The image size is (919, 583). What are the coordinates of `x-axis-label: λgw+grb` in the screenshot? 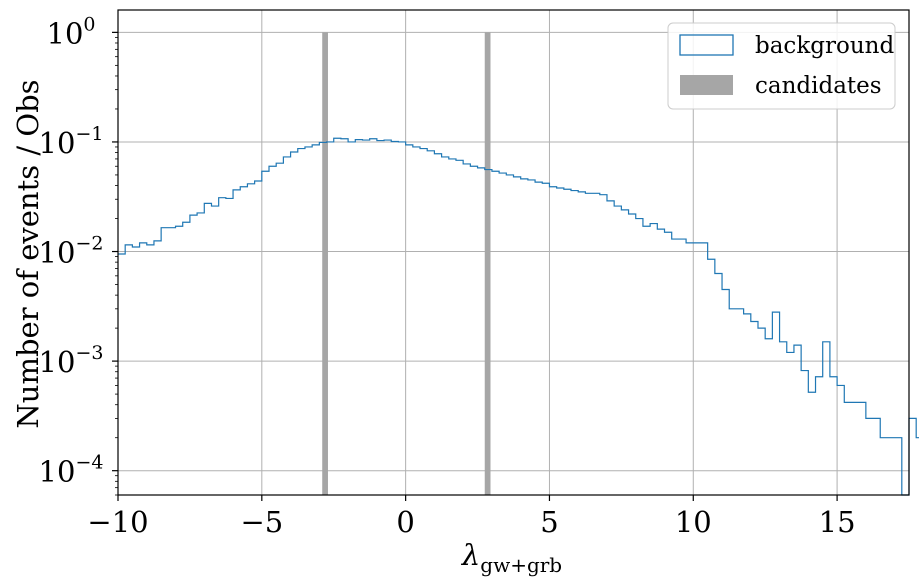 It's located at (511, 557).